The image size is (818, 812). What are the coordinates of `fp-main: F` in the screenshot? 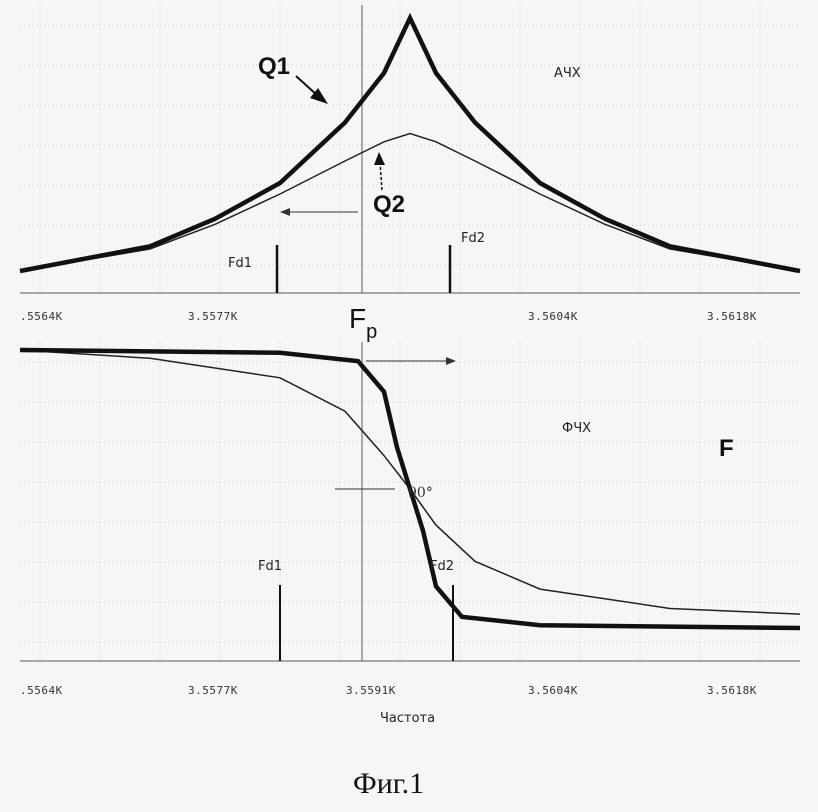 It's located at (357, 318).